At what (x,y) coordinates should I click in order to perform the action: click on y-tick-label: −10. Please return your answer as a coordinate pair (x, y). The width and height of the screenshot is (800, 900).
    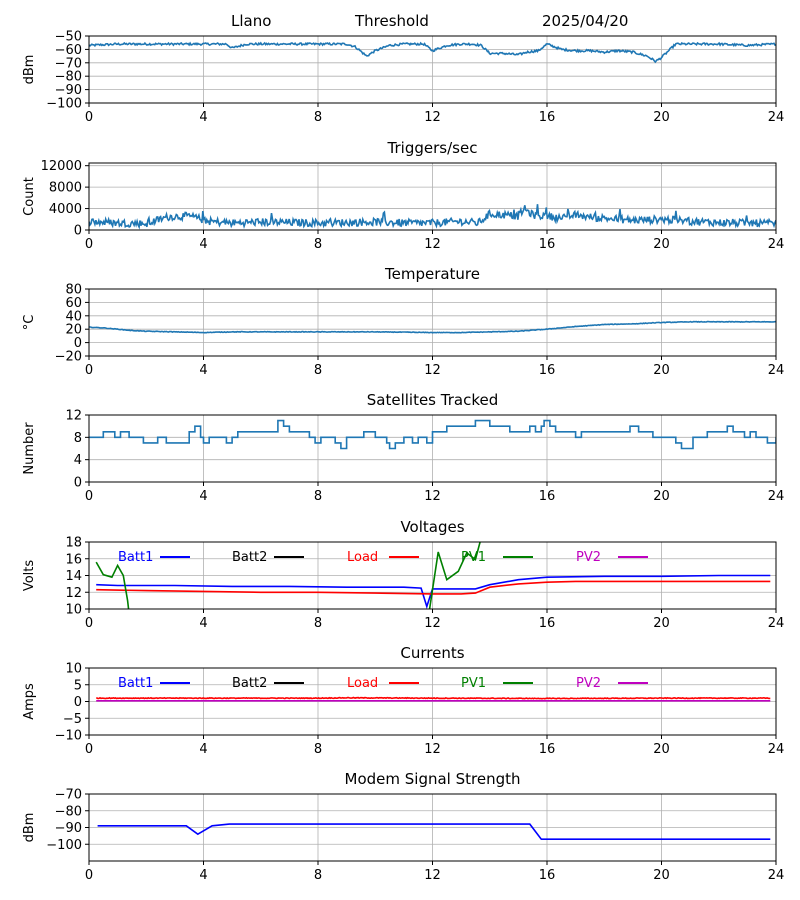
    Looking at the image, I should click on (68, 736).